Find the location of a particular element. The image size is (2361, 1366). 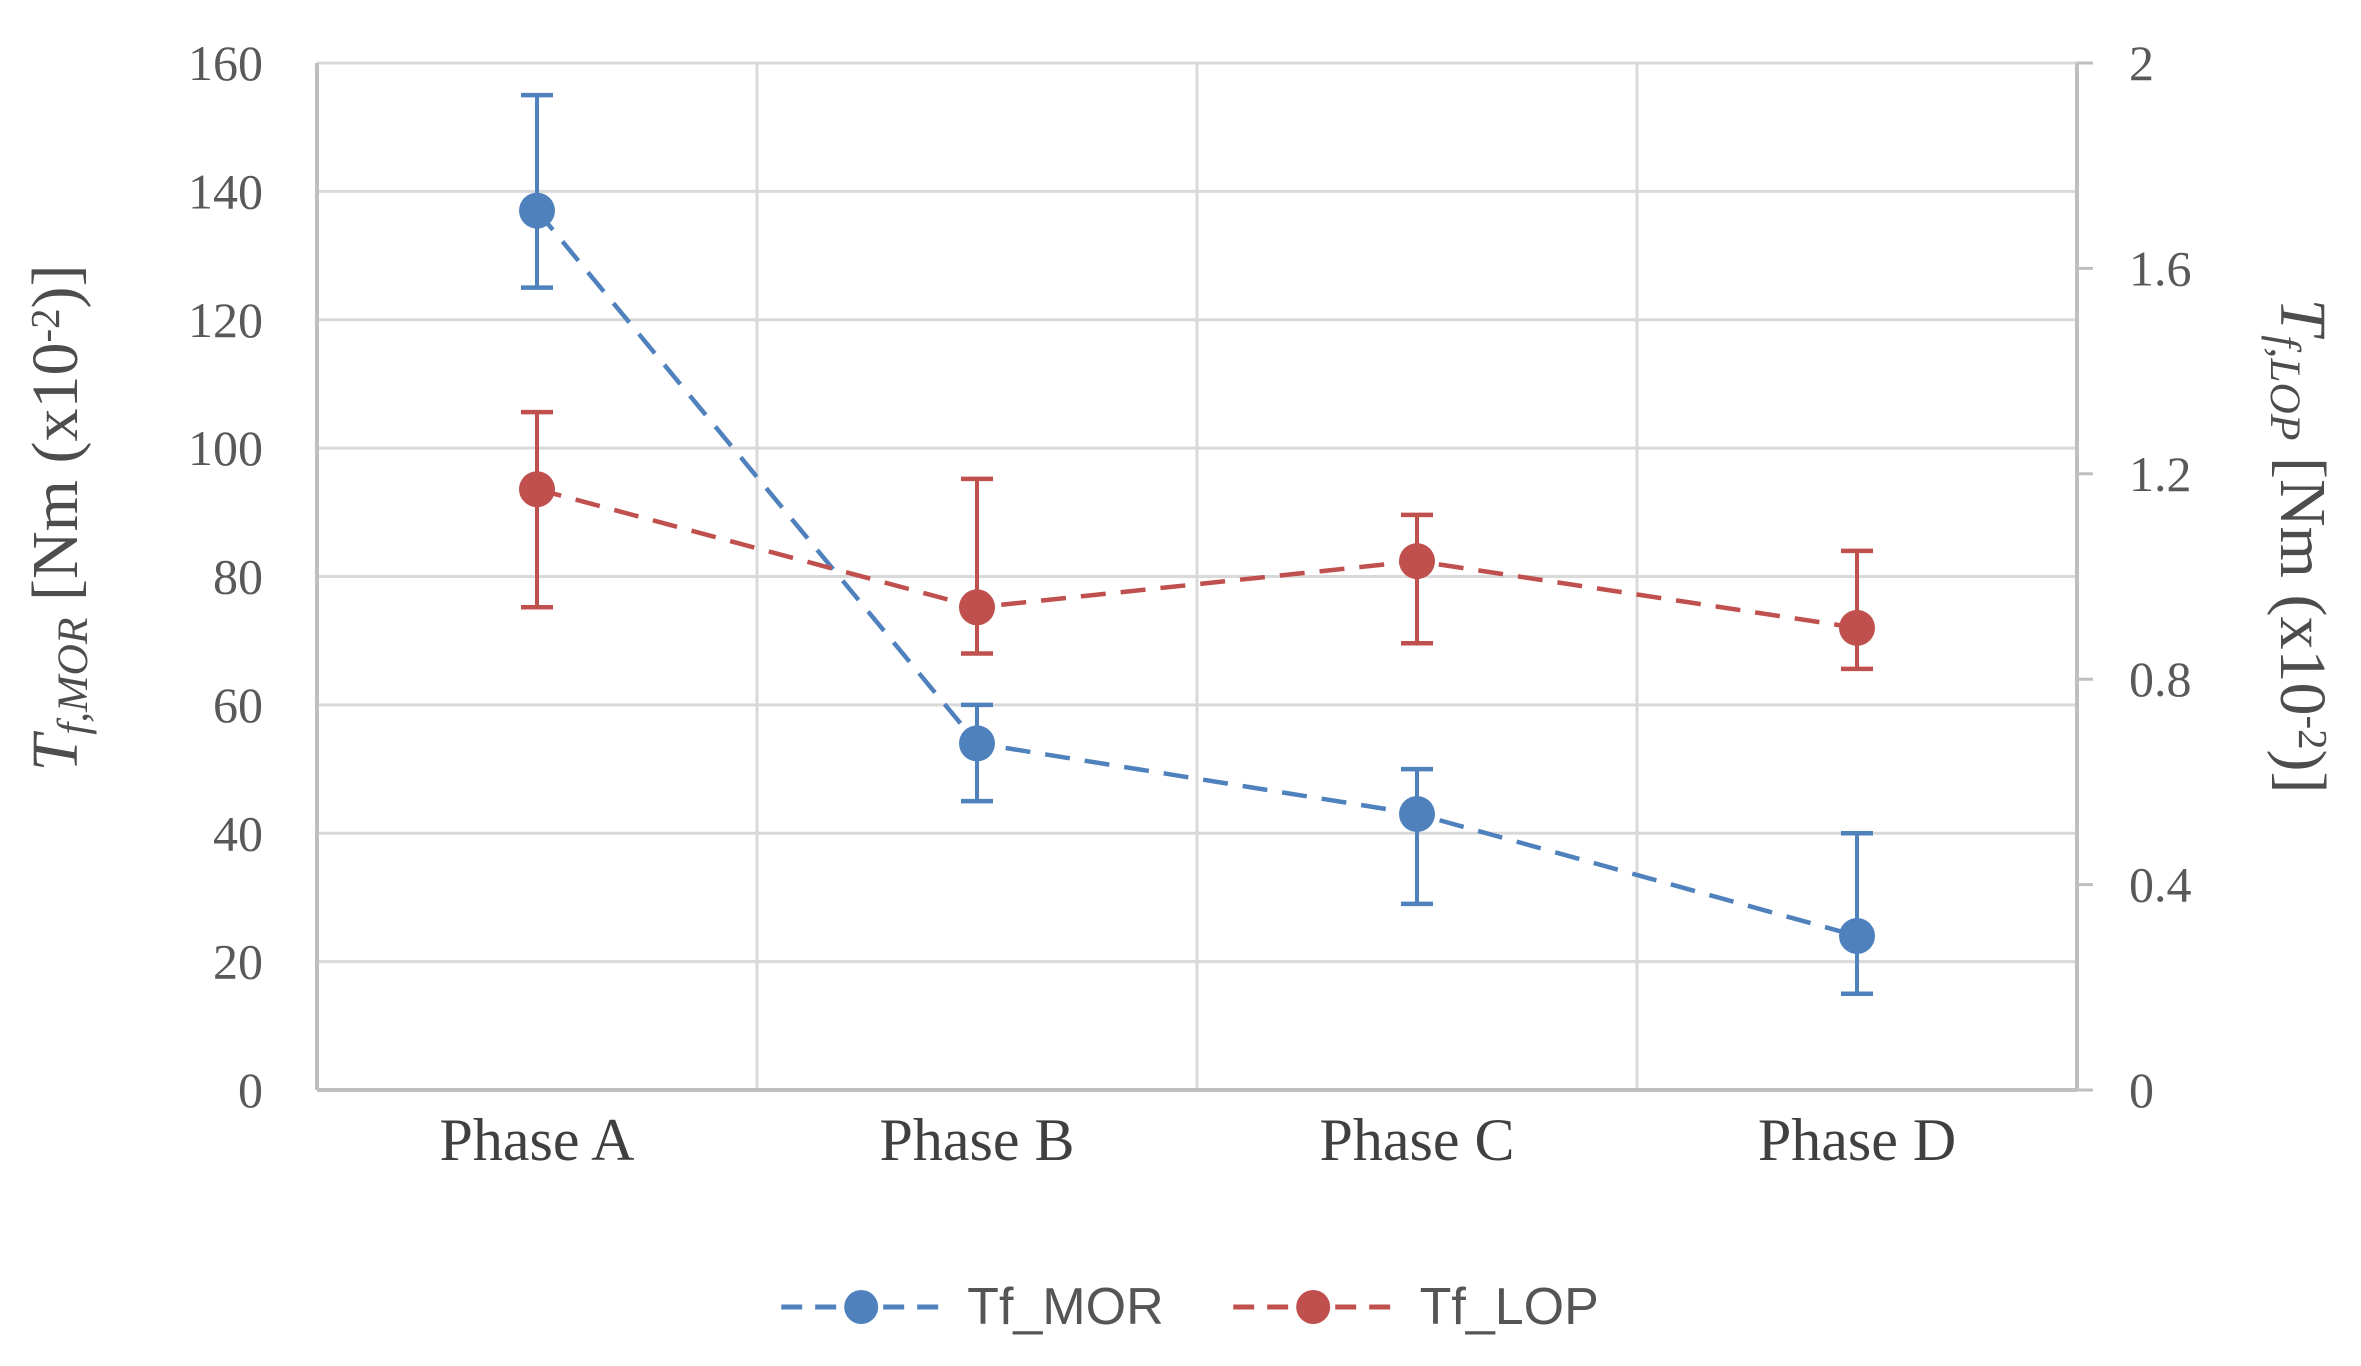

left-axis-title: Tf,MOR [Nm (x10-2)] is located at coordinates (58, 517).